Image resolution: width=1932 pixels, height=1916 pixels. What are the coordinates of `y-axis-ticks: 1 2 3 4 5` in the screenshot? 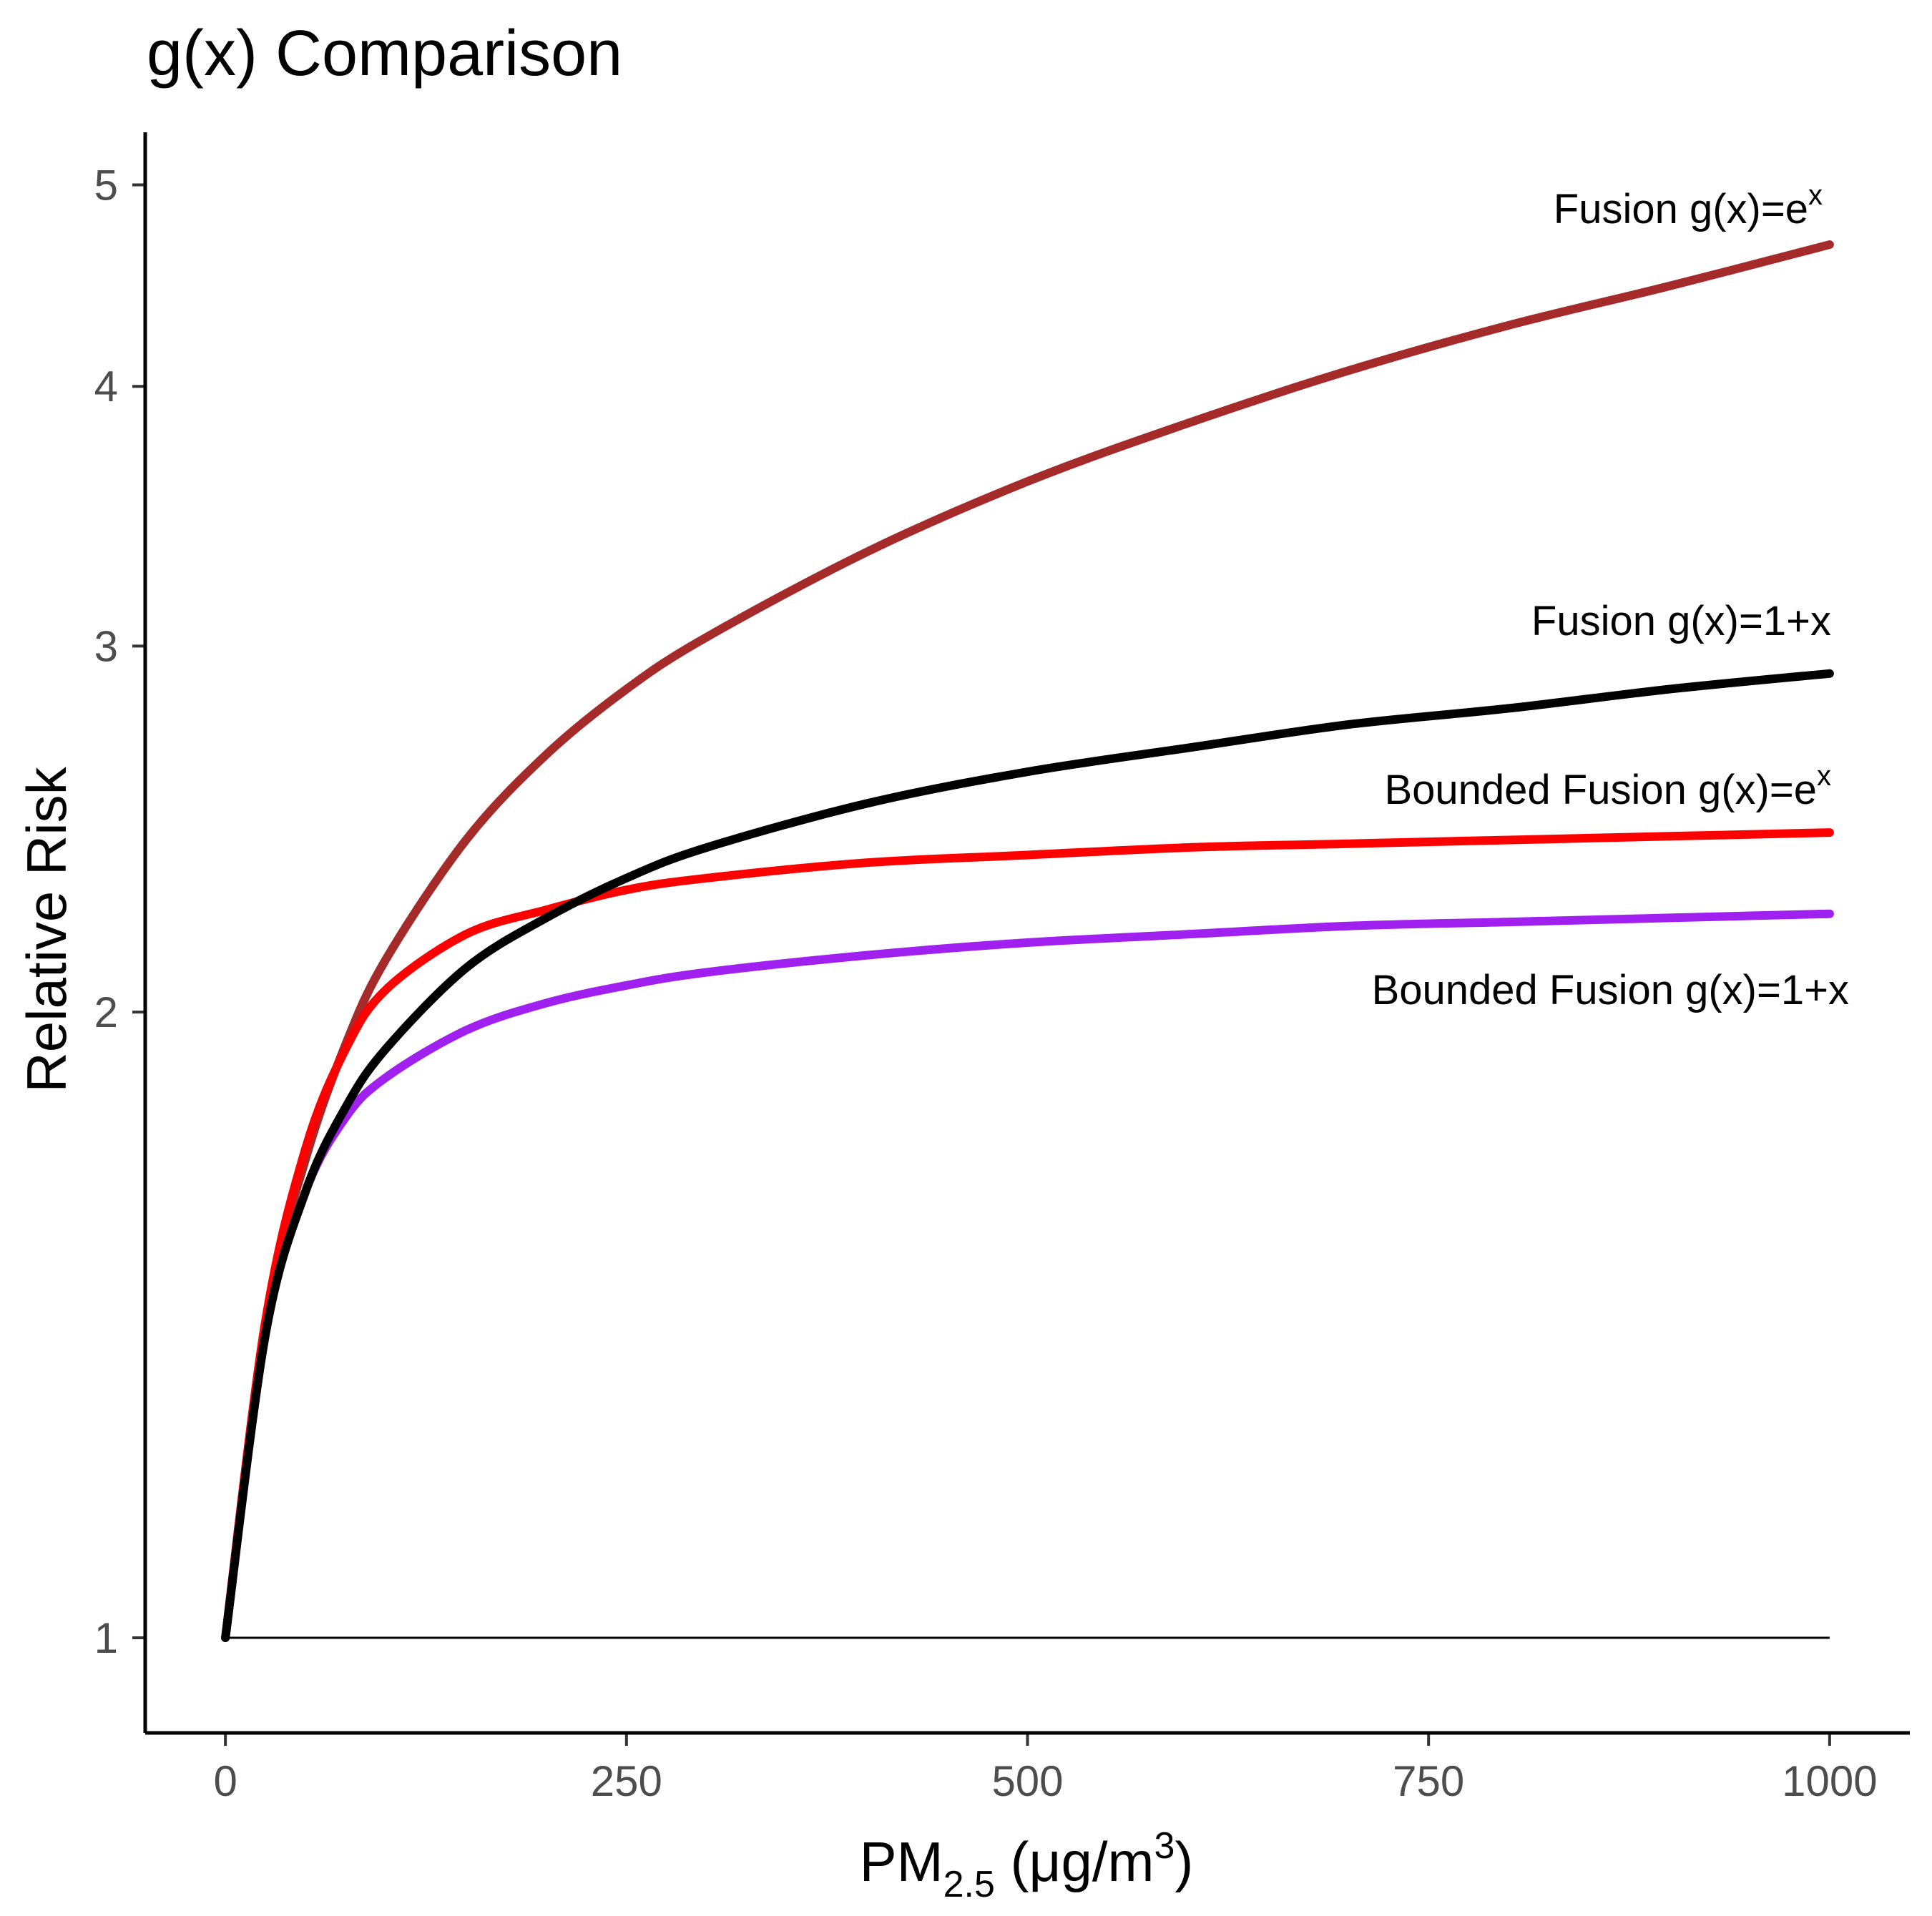 It's located at (119, 912).